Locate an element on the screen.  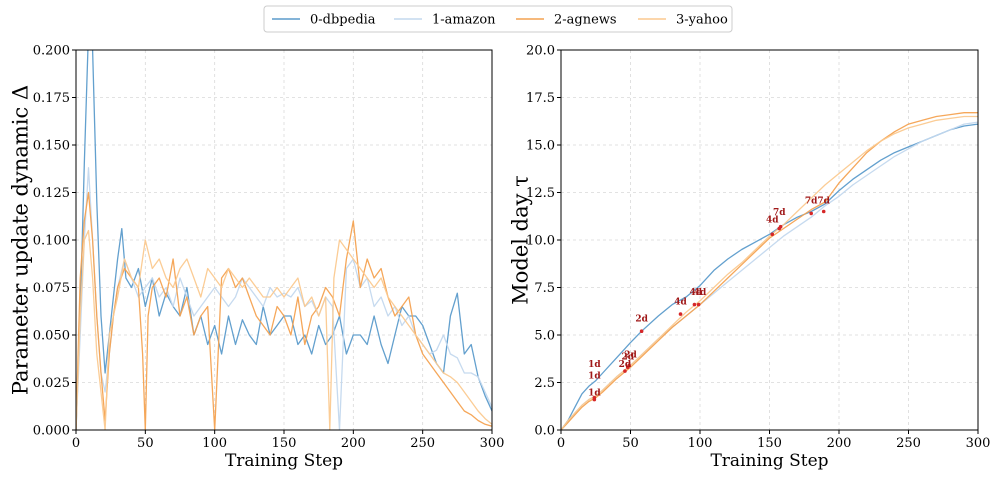
y-axis-label: Model day τ is located at coordinates (521, 240).